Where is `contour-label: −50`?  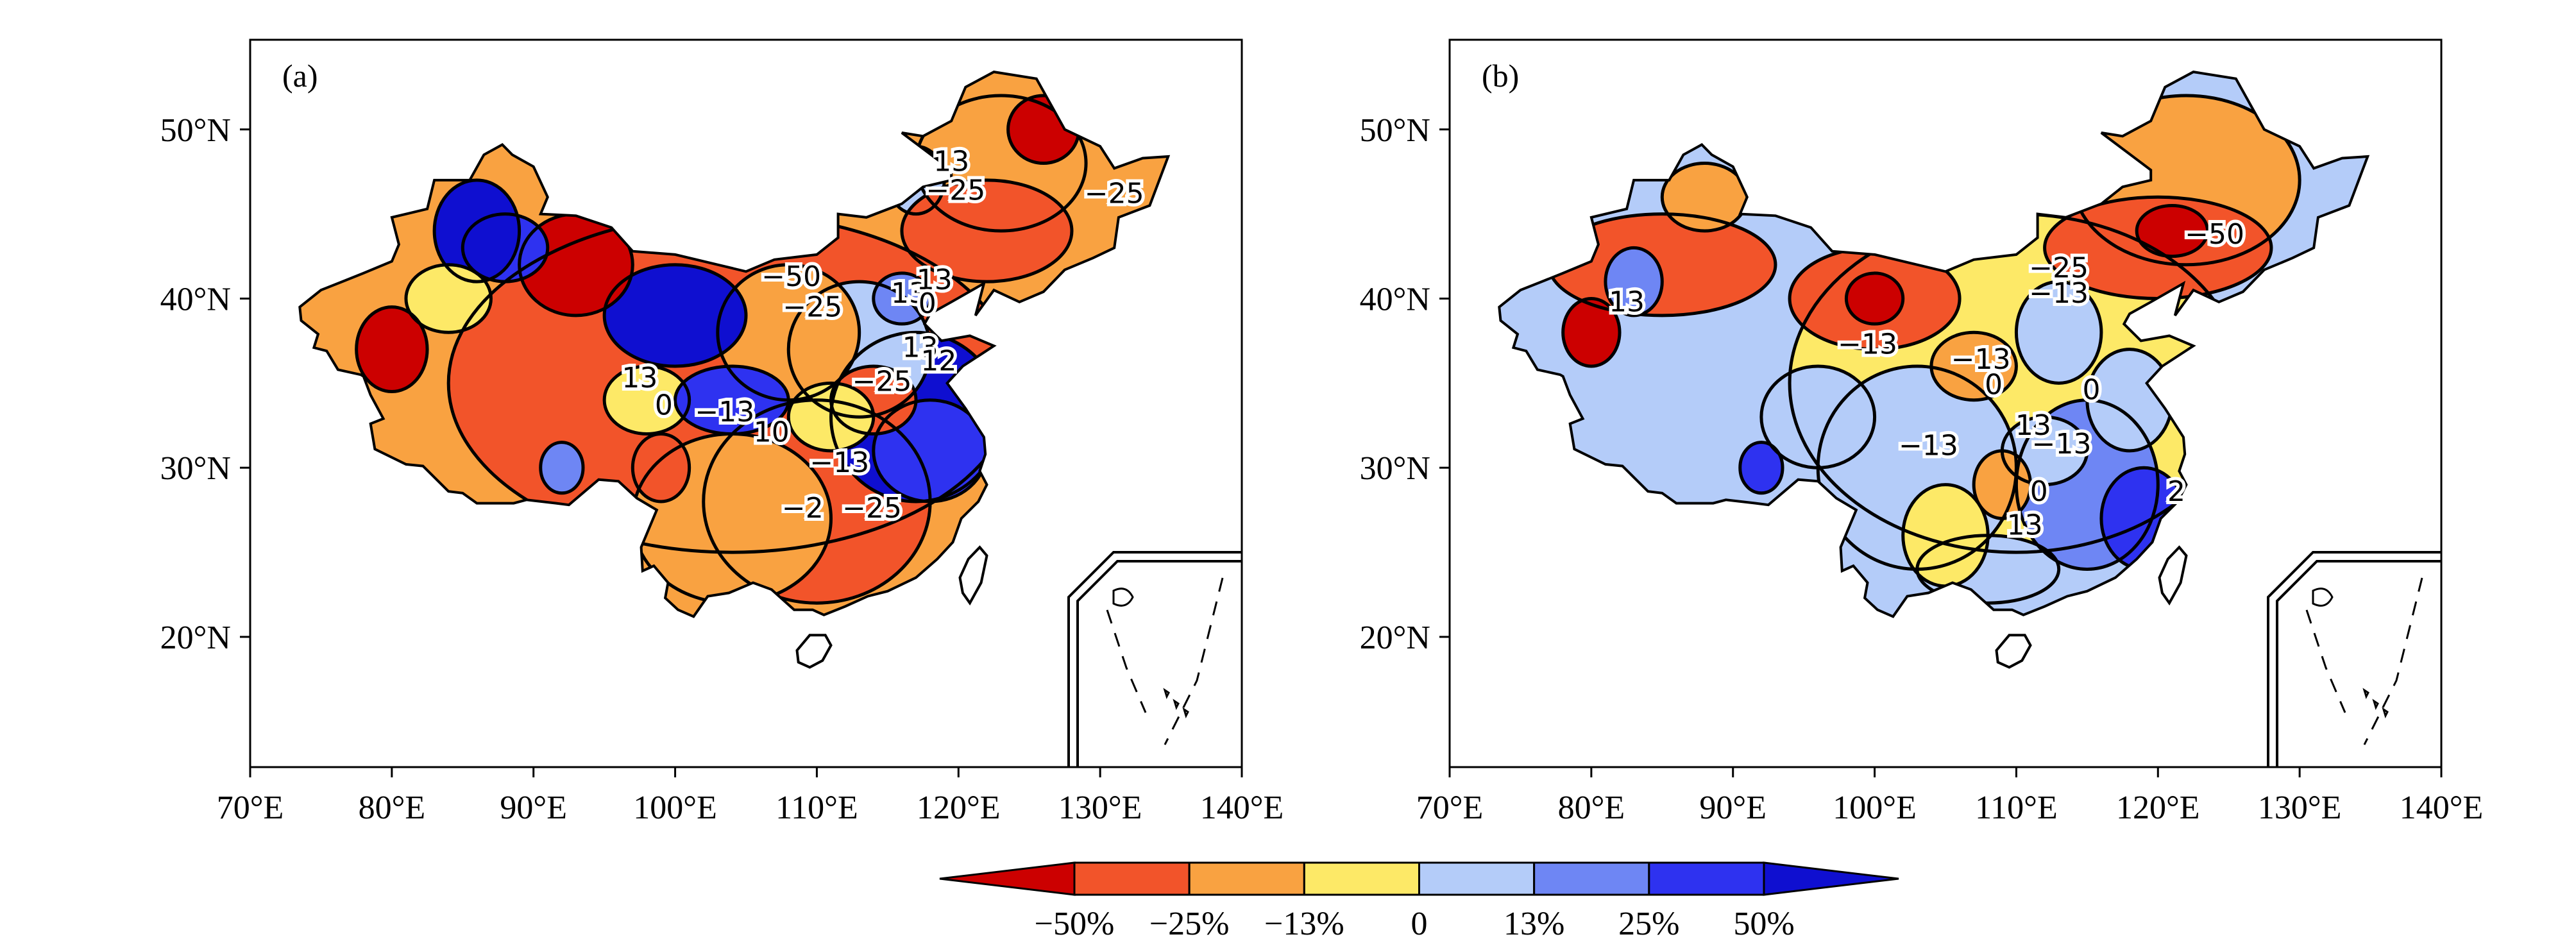 contour-label: −50 is located at coordinates (2214, 234).